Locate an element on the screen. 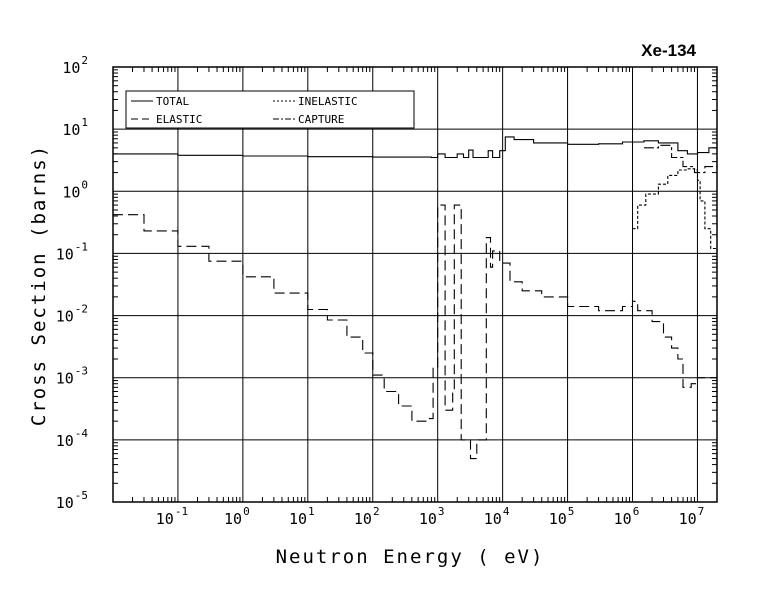 The height and width of the screenshot is (590, 780). chart-title: Xe-134 is located at coordinates (668, 50).